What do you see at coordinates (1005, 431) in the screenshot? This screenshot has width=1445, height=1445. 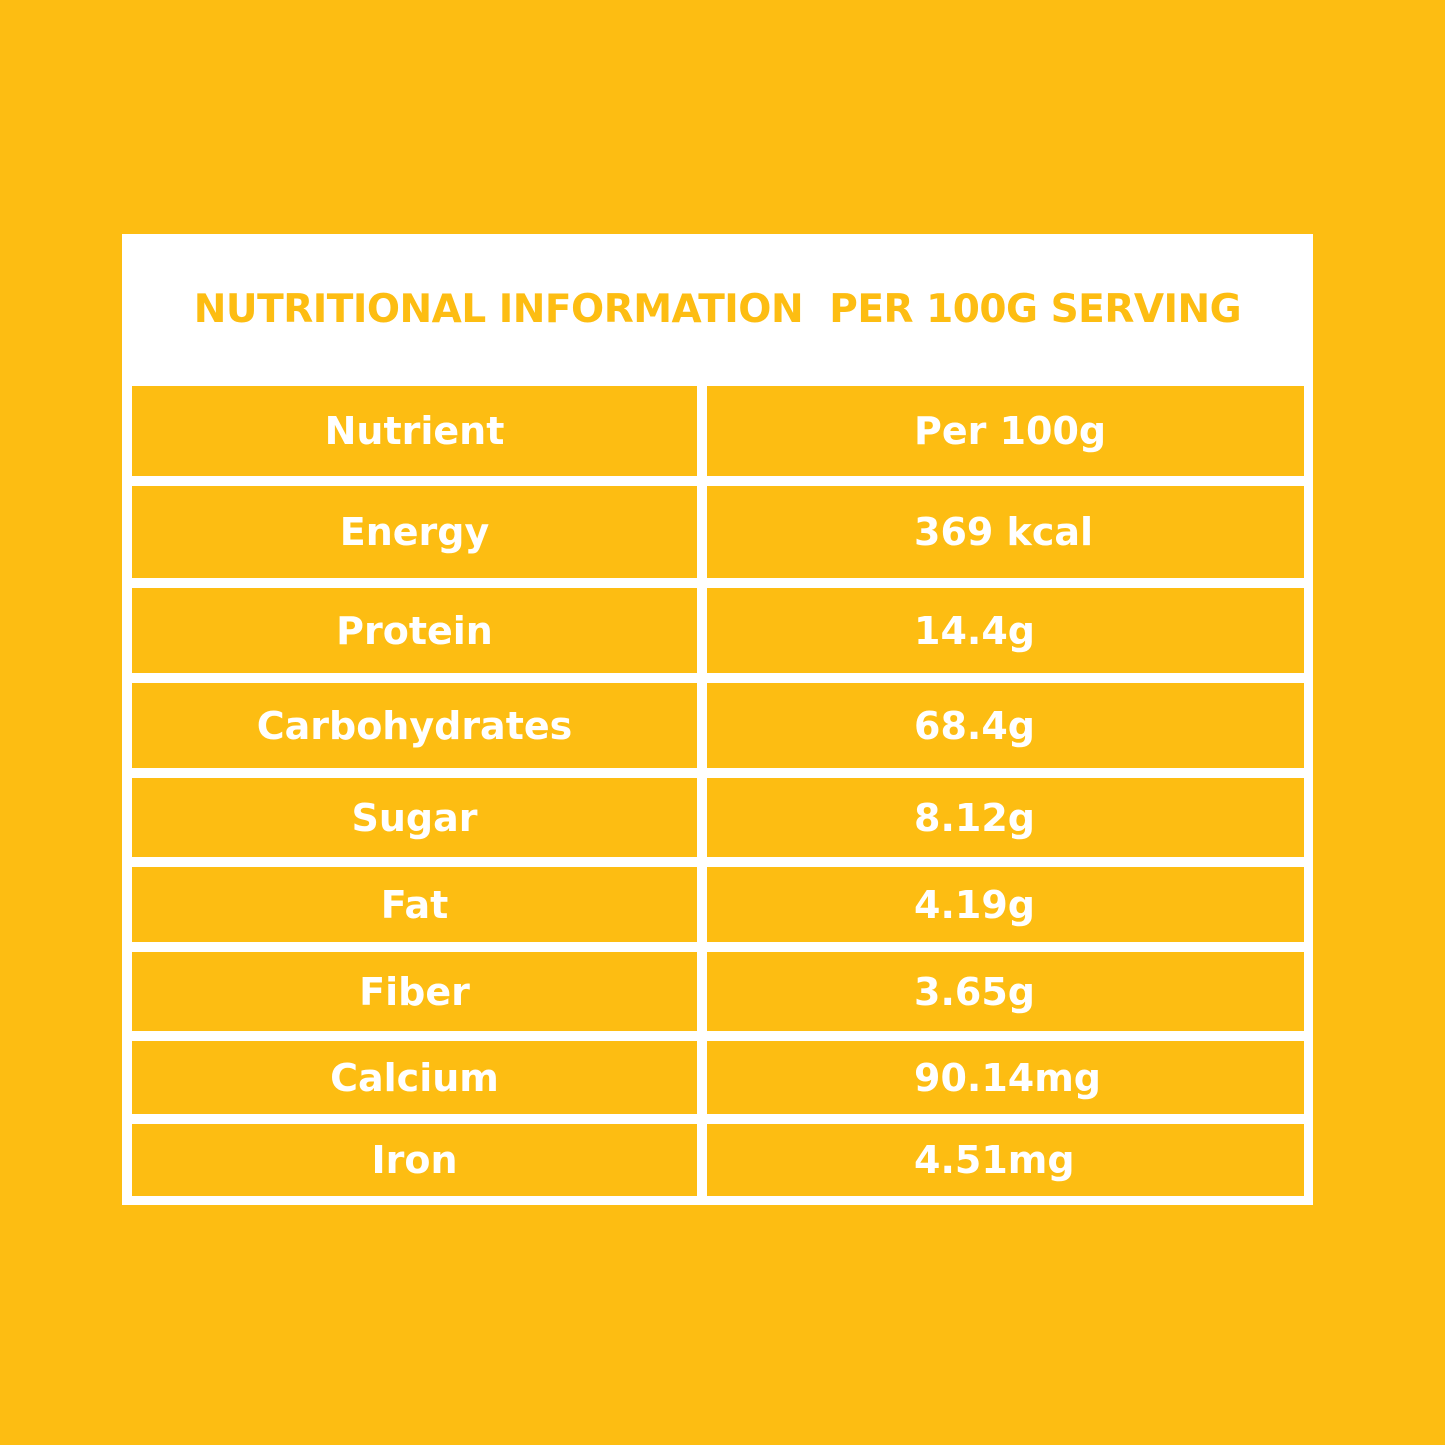 I see `header-per-100g: Per 100g` at bounding box center [1005, 431].